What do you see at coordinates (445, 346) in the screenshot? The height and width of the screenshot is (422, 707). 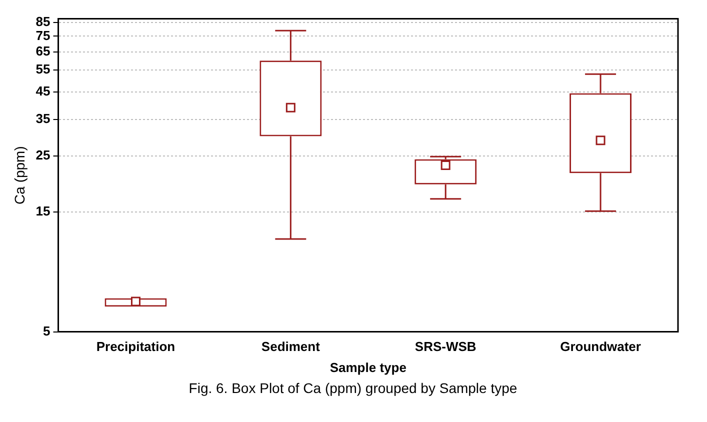 I see `x-tick-label: SRS-WSB` at bounding box center [445, 346].